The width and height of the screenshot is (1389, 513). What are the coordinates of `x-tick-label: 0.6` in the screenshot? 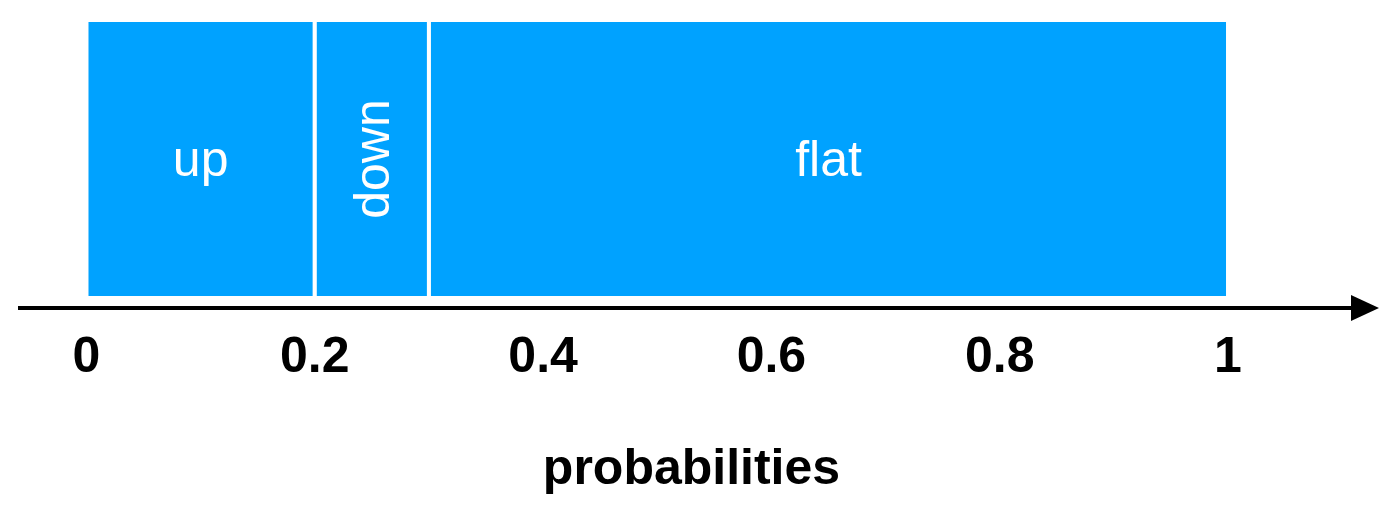 It's located at (771, 354).